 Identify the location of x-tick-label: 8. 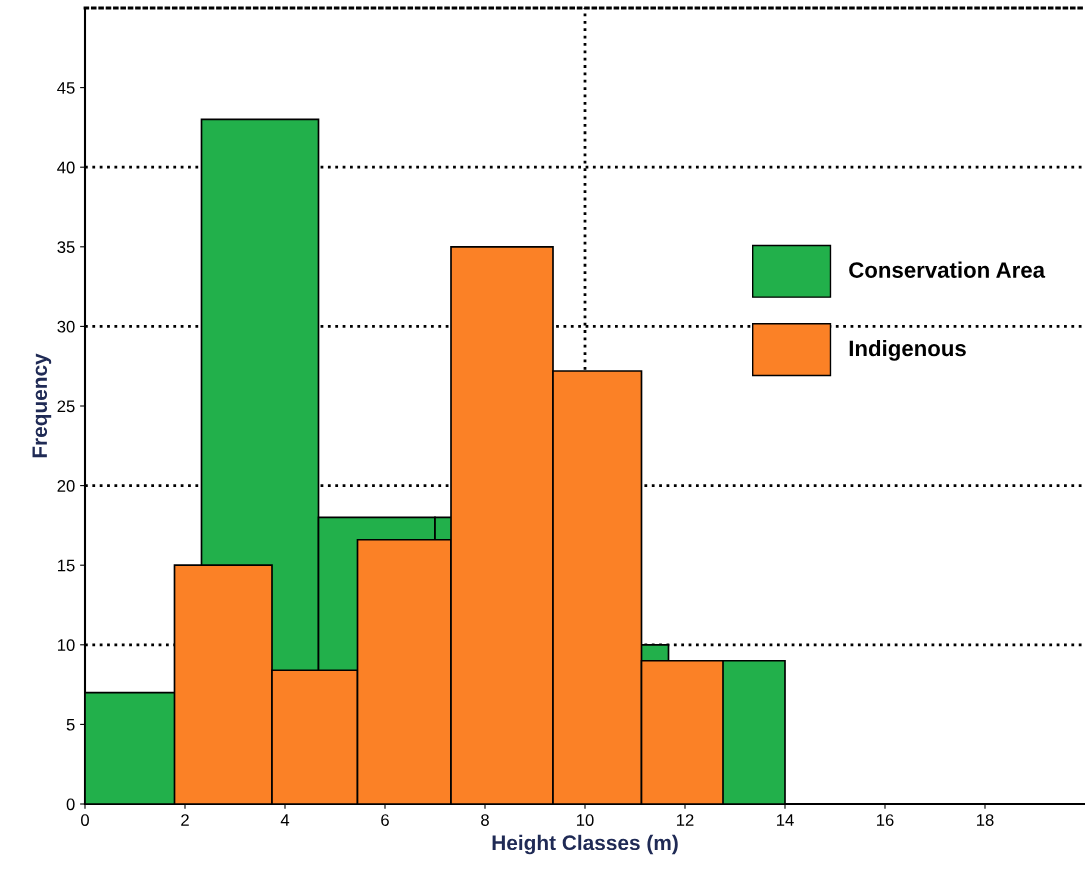
(485, 820).